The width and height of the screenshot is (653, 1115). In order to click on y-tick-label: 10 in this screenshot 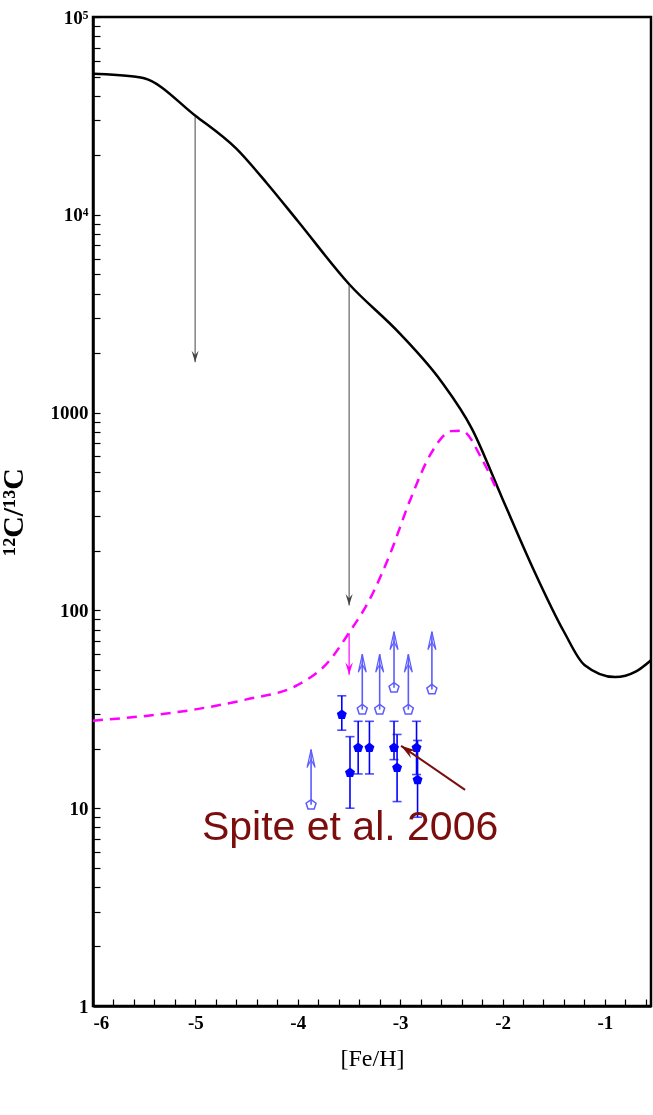, I will do `click(79, 808)`.